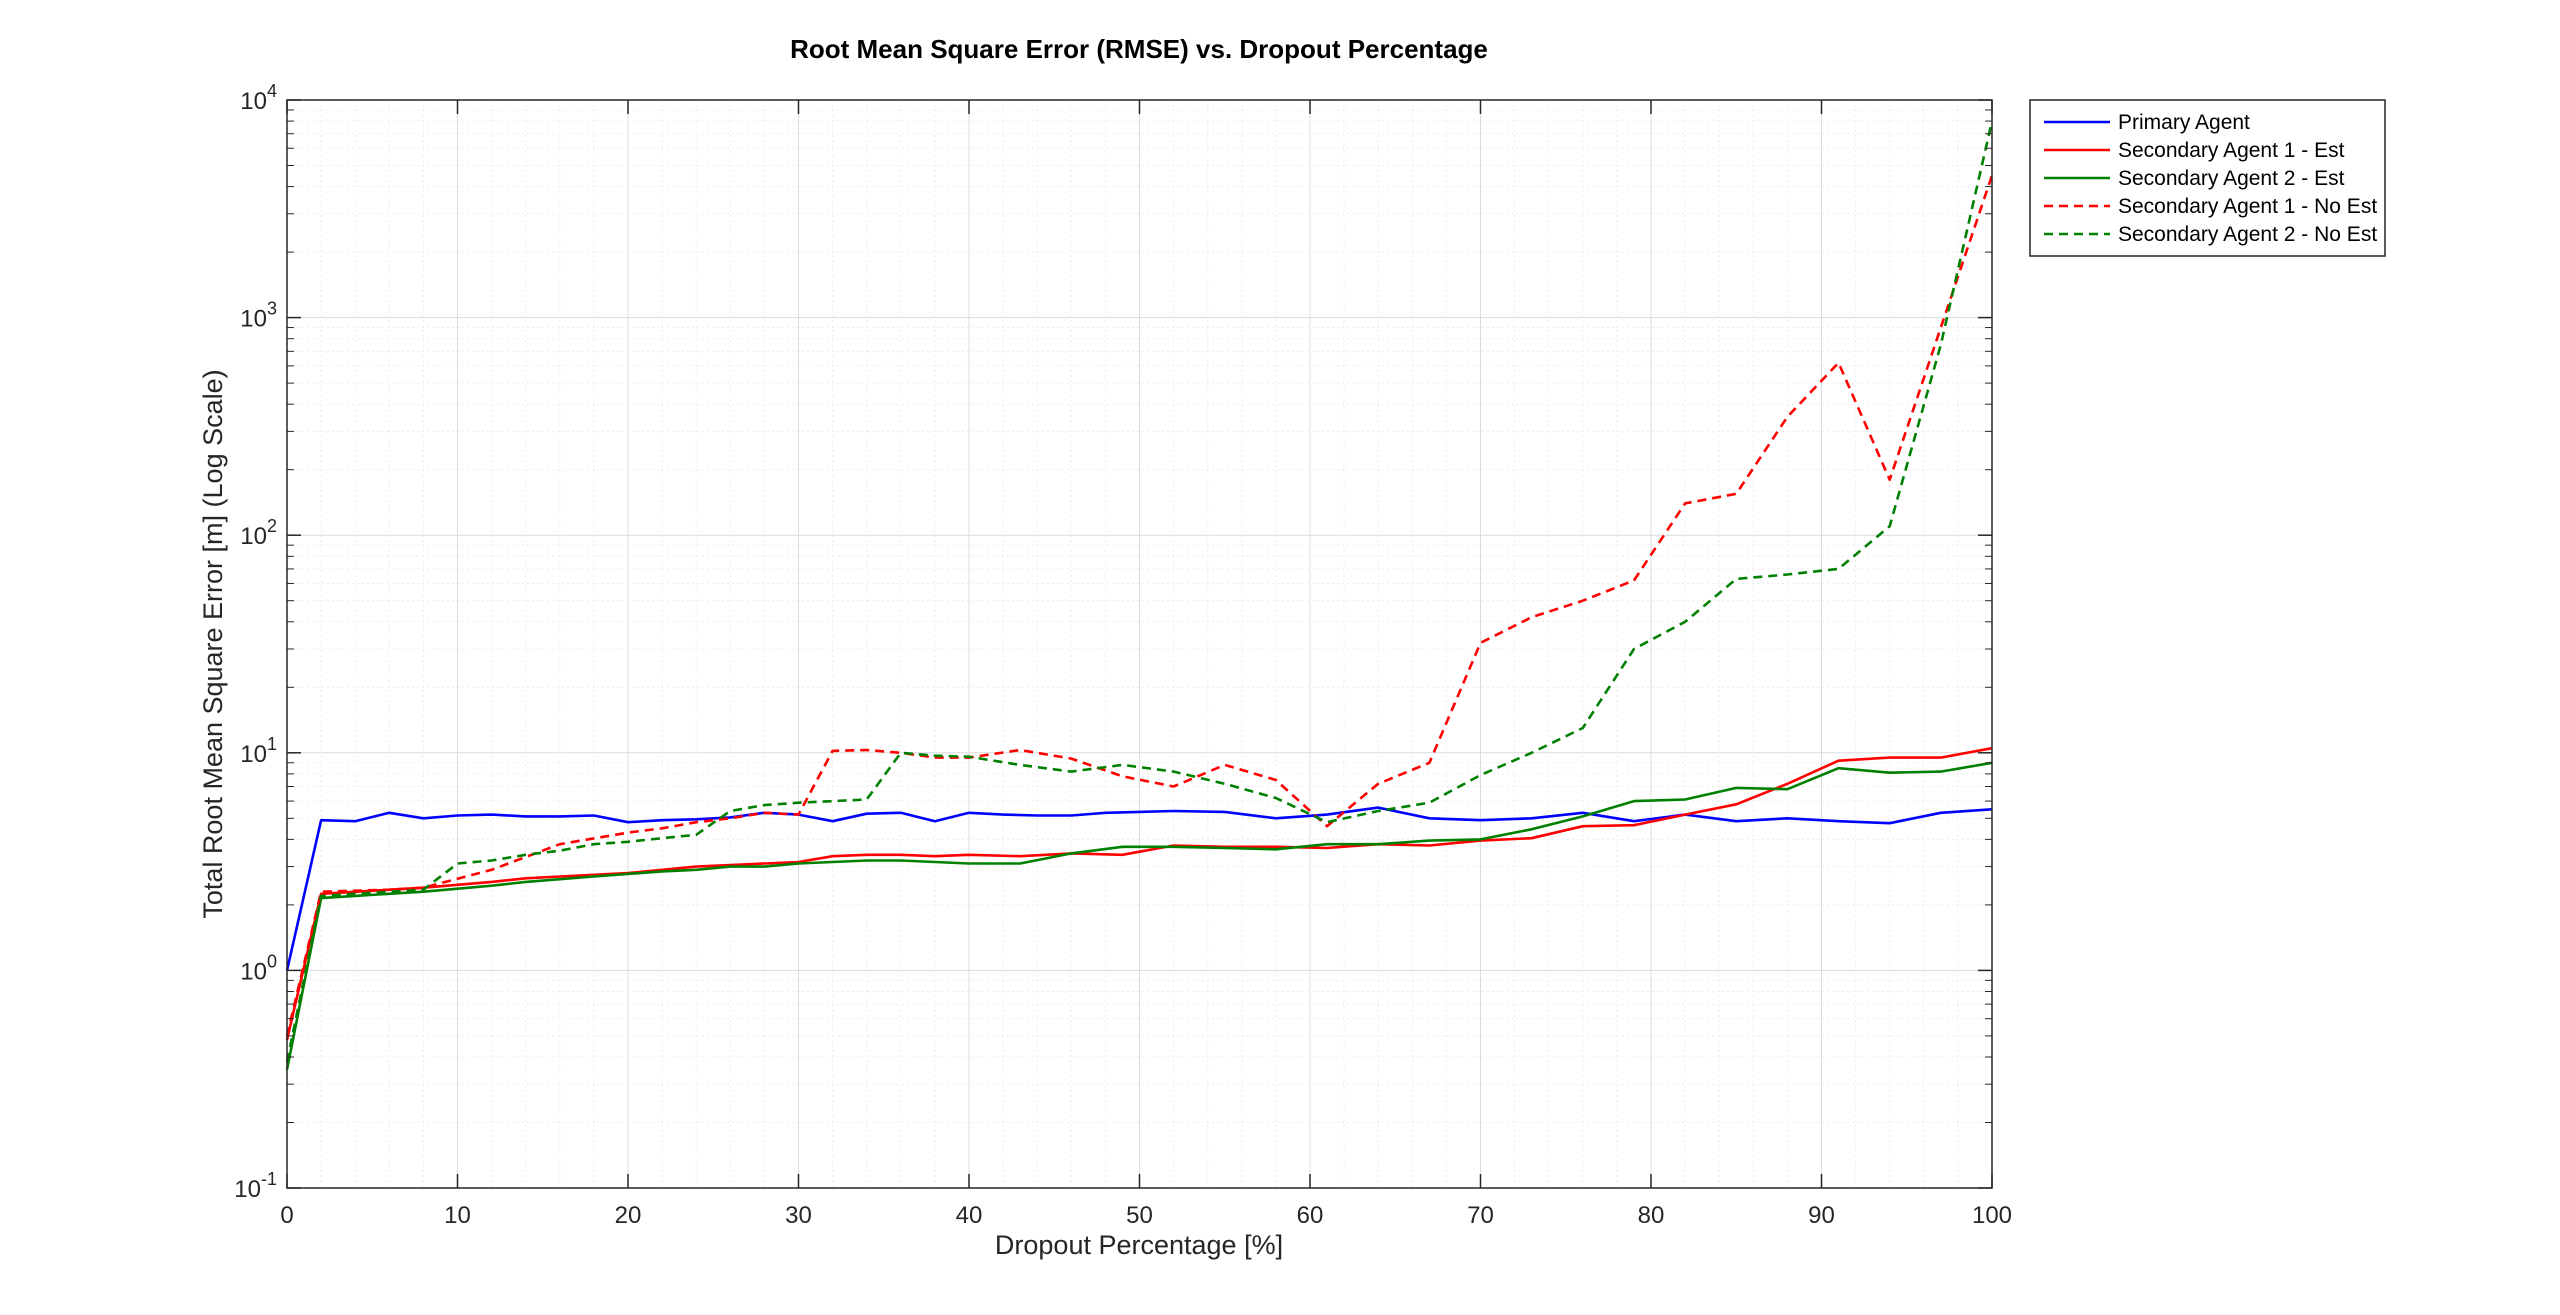 This screenshot has height=1315, width=2560. What do you see at coordinates (258, 533) in the screenshot?
I see `y-tick-label: 10²` at bounding box center [258, 533].